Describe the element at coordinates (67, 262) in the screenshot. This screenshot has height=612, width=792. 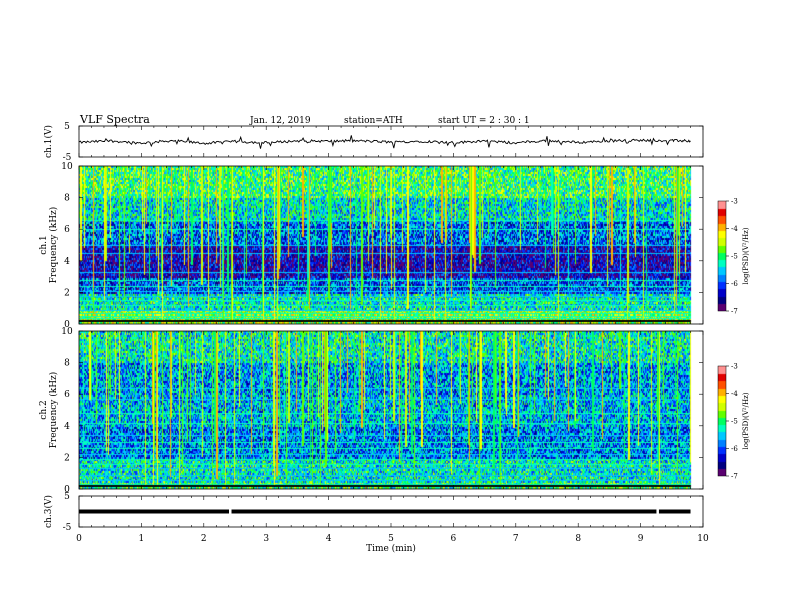
I see `y-tick-label-ch1-spectrogram: 4` at that location.